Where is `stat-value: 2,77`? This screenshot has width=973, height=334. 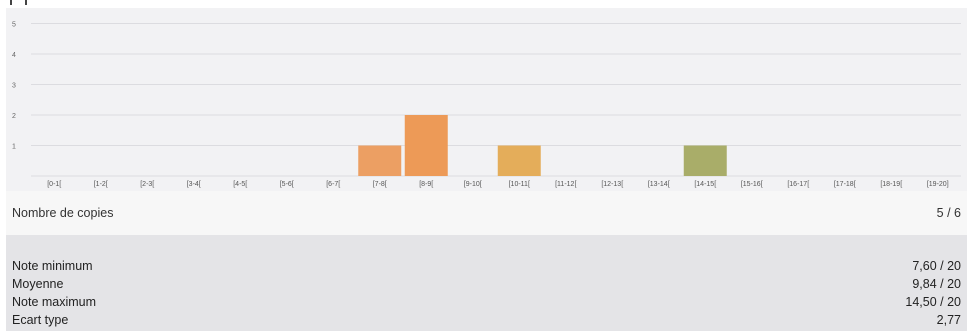
stat-value: 2,77 is located at coordinates (948, 320).